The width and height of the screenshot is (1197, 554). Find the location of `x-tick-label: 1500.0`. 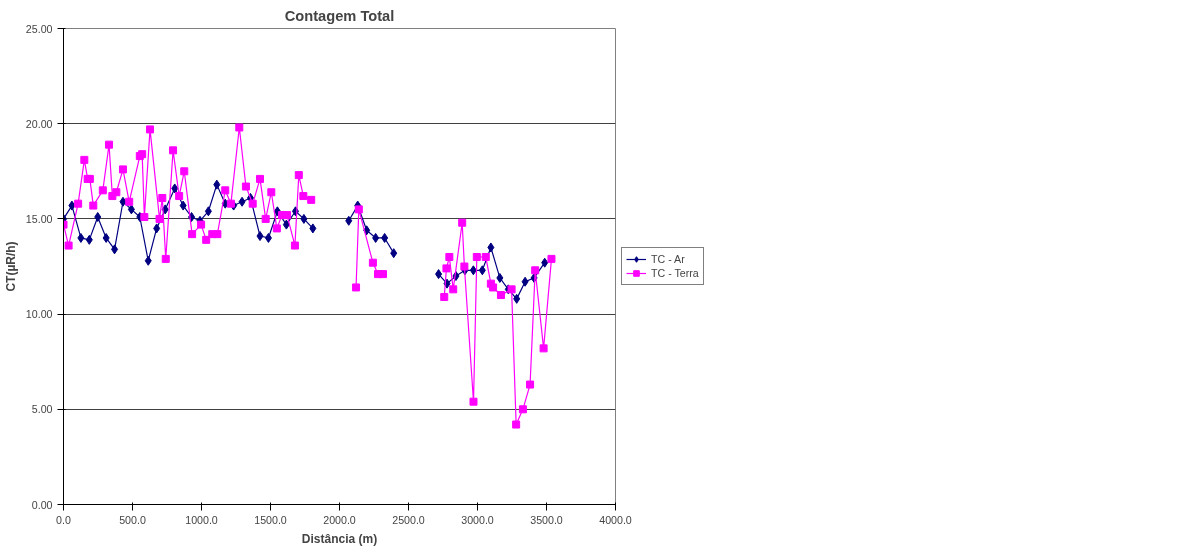

x-tick-label: 1500.0 is located at coordinates (270, 519).